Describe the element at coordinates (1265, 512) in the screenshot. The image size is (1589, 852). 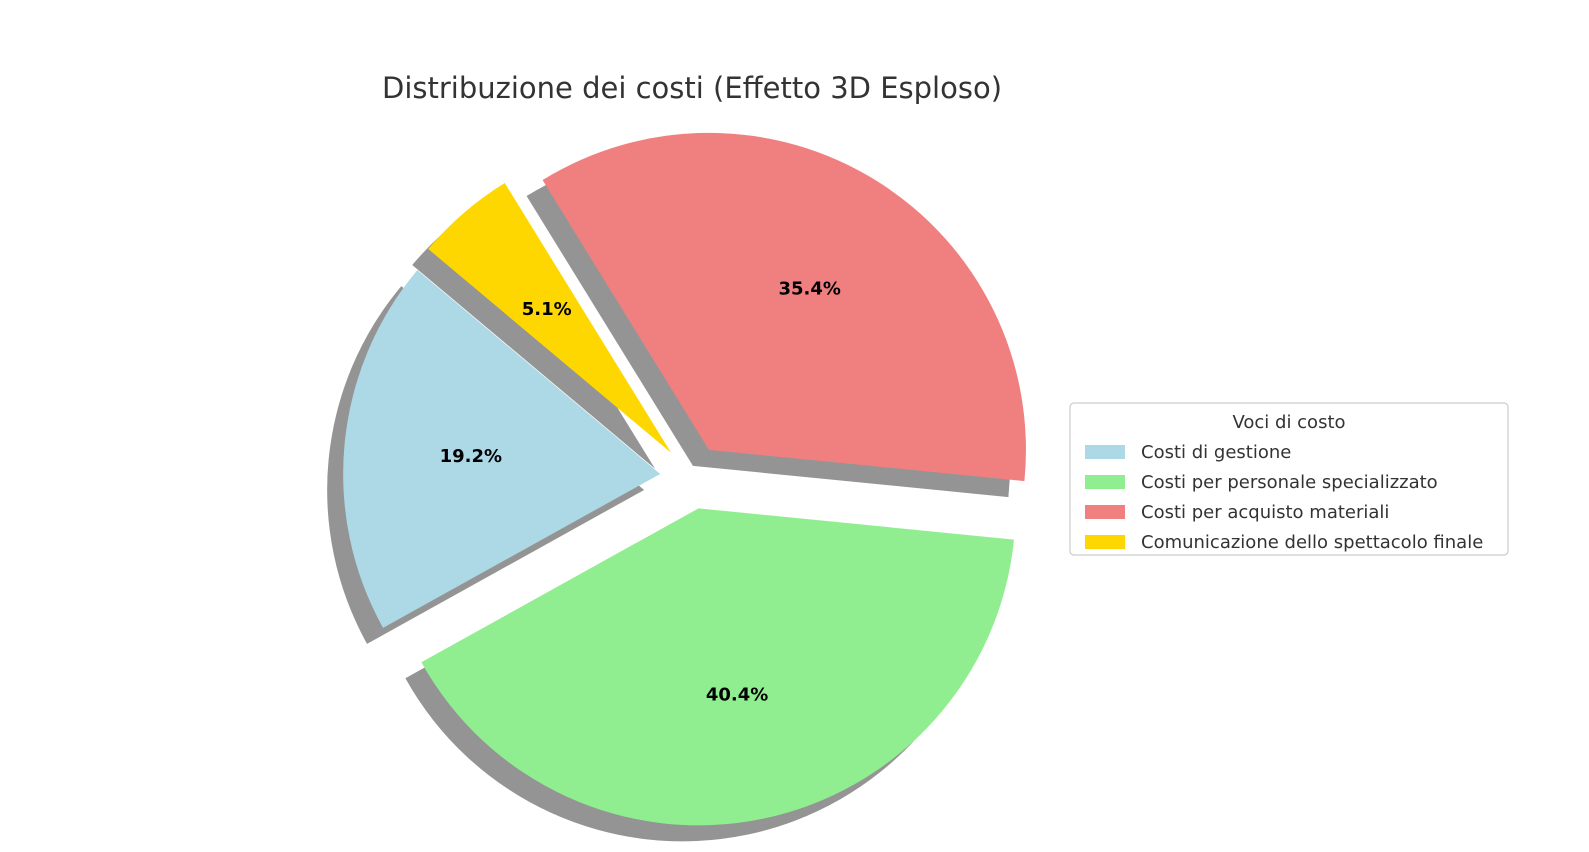
I see `legend-label: Costi per acquisto materiali` at that location.